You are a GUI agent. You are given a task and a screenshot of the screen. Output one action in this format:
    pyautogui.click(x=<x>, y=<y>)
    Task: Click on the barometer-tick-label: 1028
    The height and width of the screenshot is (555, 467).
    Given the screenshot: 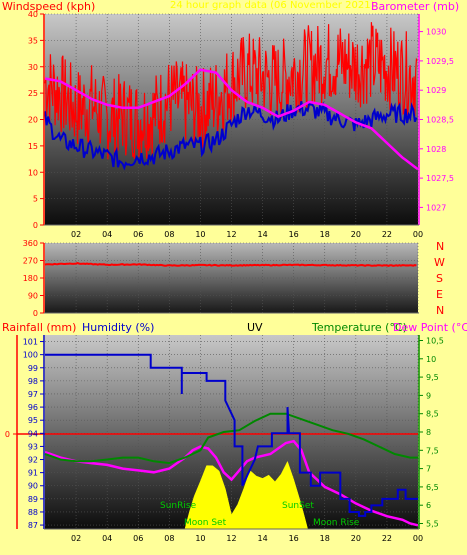 What is the action you would take?
    pyautogui.click(x=436, y=149)
    